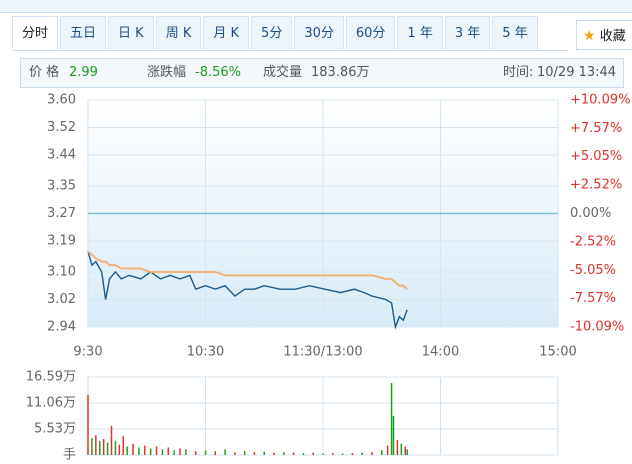 This screenshot has height=464, width=632. Describe the element at coordinates (593, 270) in the screenshot. I see `y2-tick-label: -5.05%` at that location.